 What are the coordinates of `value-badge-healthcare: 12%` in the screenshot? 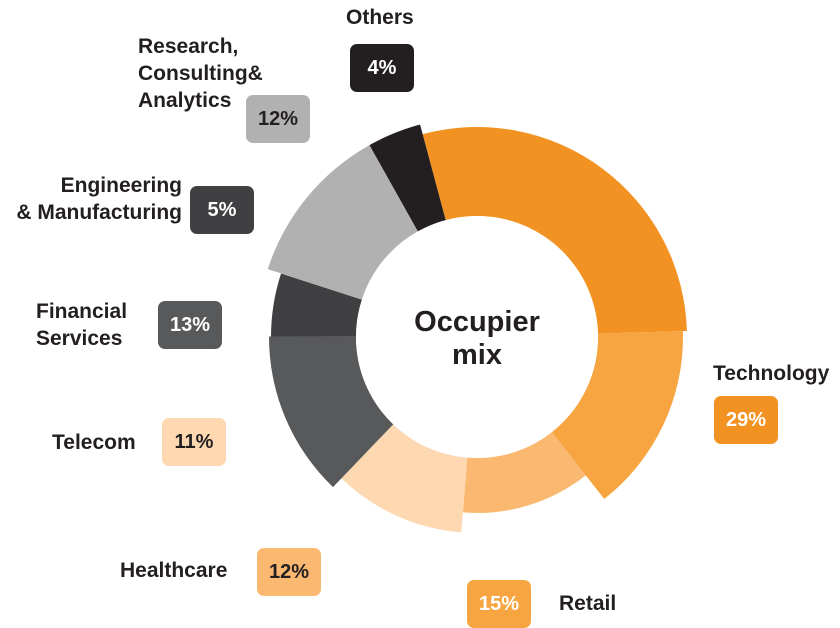 It's located at (289, 572).